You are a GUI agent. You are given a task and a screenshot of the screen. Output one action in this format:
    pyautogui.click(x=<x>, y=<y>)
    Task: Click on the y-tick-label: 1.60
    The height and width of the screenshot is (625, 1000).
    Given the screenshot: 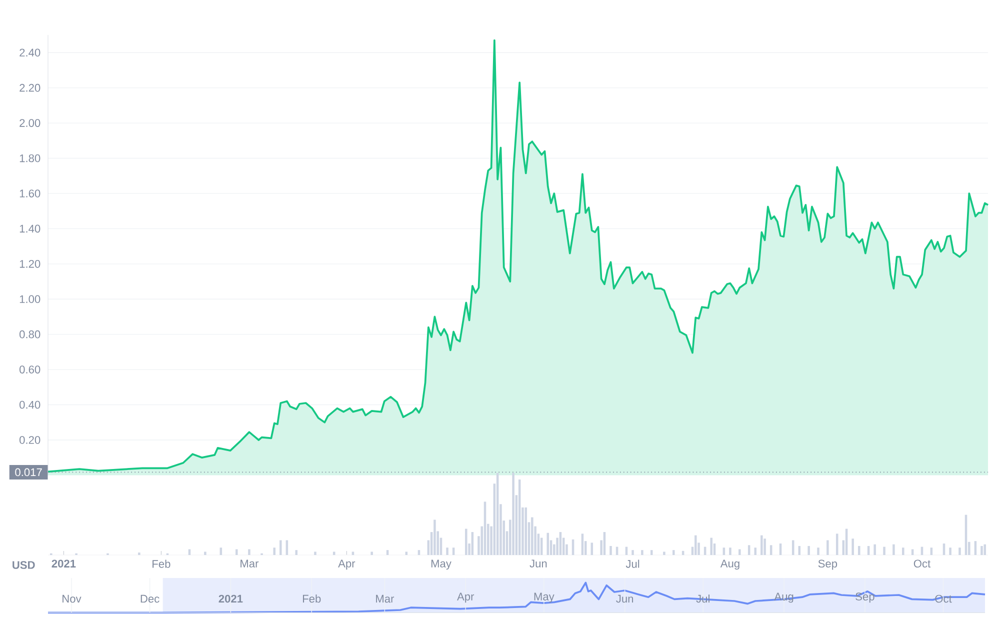 What is the action you would take?
    pyautogui.click(x=30, y=194)
    